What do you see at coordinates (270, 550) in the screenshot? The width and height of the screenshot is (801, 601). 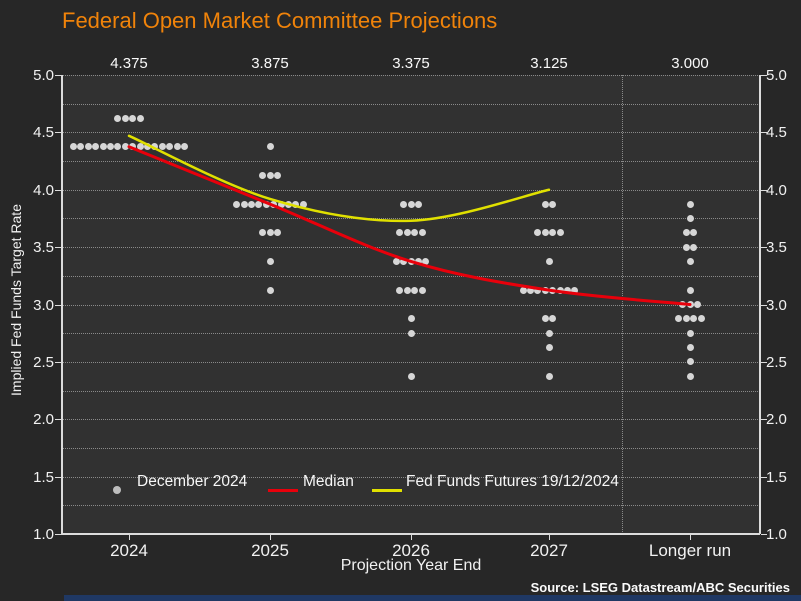 I see `x-tick-label: 2025` at bounding box center [270, 550].